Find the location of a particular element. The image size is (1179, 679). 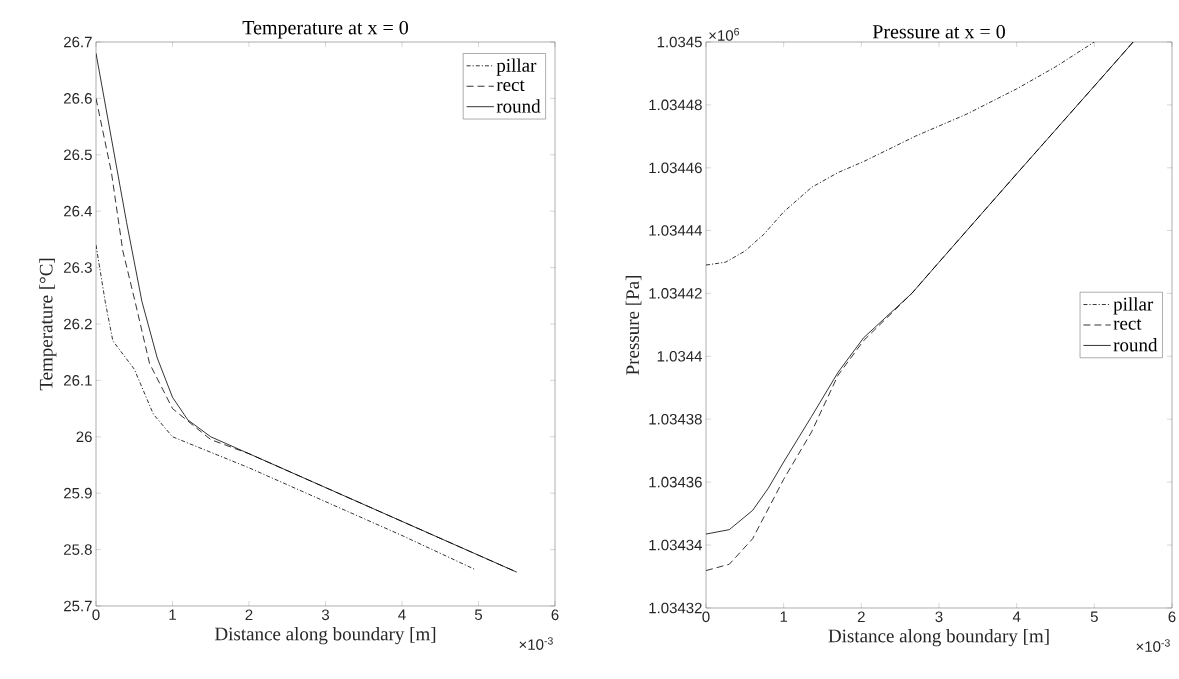

y-tick-label: 1.03434 is located at coordinates (676, 545).